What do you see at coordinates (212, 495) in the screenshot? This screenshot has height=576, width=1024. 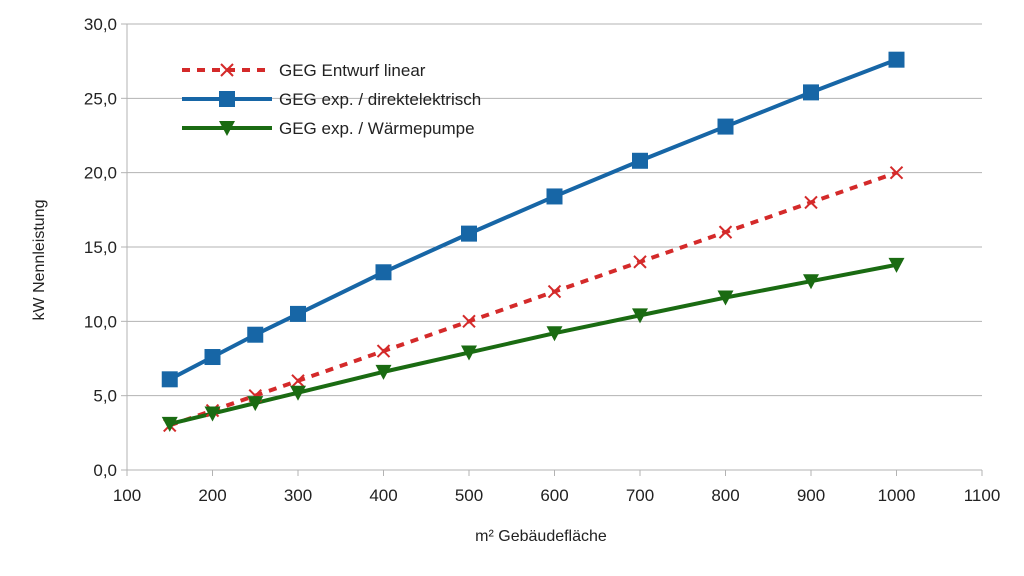 I see `x-tick-label: 200` at bounding box center [212, 495].